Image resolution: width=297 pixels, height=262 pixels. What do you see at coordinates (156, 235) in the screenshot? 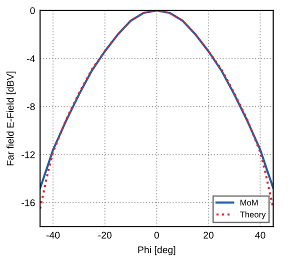
I see `x-tick-label: 0` at bounding box center [156, 235].